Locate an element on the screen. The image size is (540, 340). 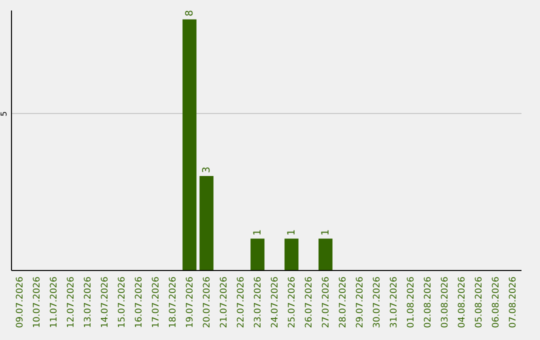
x-tick-label: 27.07.2026 is located at coordinates (327, 302).